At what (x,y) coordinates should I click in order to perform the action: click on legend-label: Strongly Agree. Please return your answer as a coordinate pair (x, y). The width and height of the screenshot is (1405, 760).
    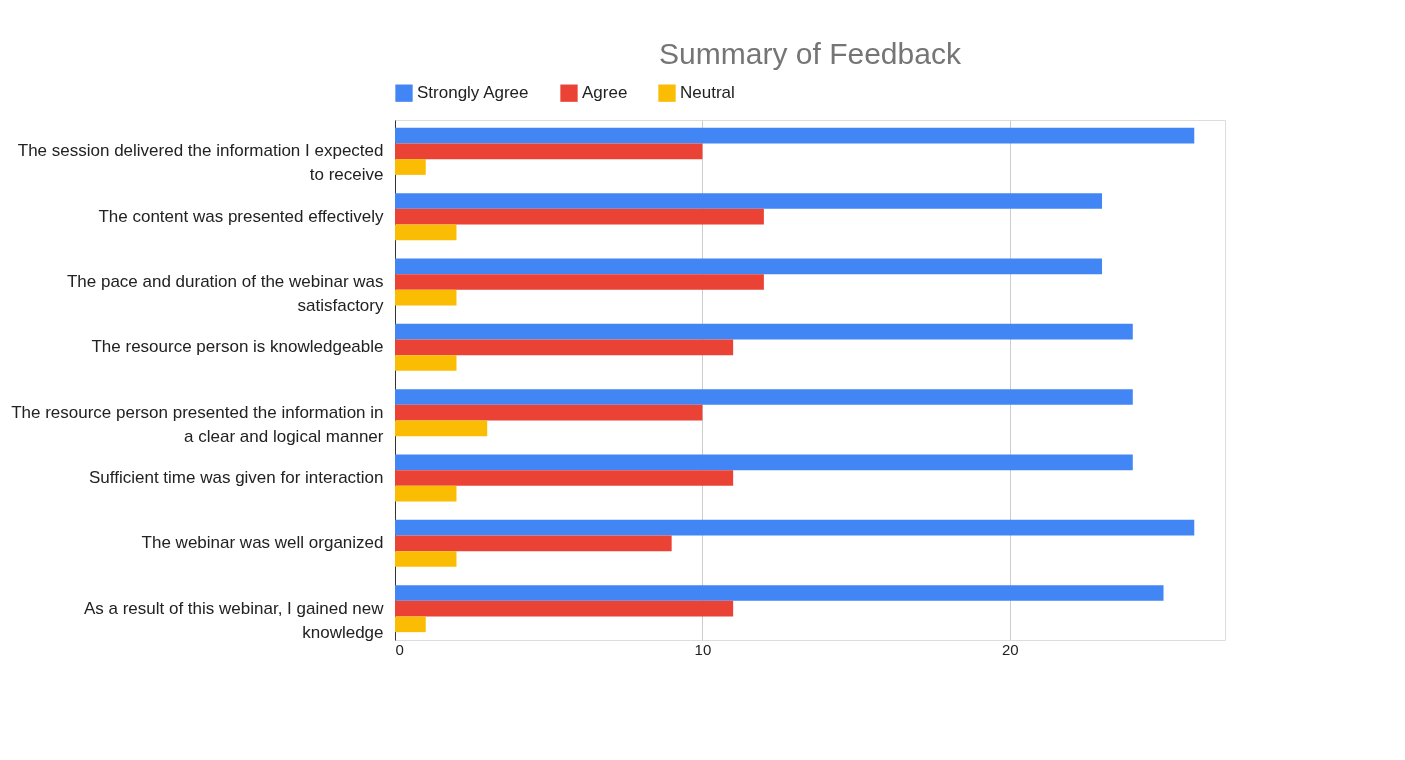
    Looking at the image, I should click on (473, 93).